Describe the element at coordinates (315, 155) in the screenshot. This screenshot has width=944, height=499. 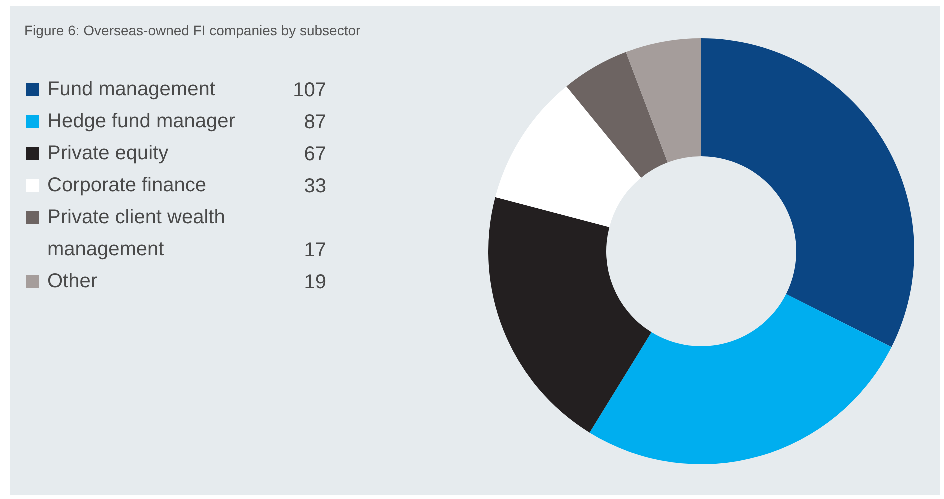
I see `data-label: 67` at that location.